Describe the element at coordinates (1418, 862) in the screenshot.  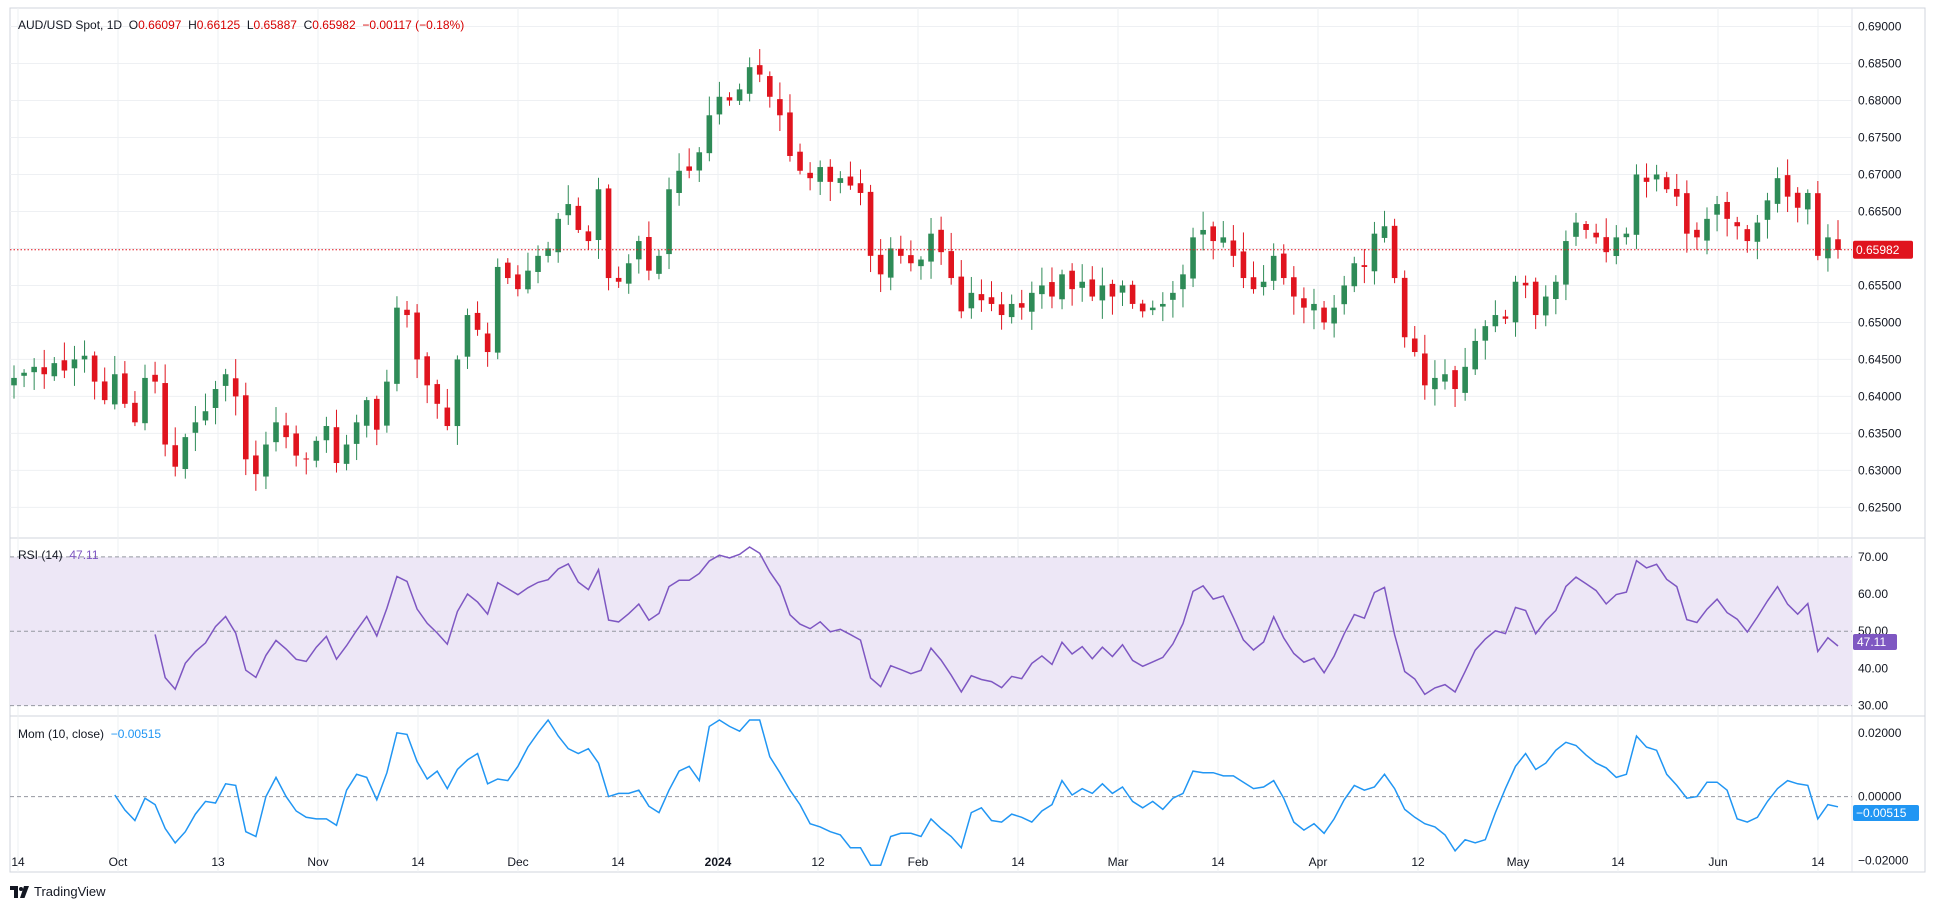
I see `x-tick-label: 12` at that location.